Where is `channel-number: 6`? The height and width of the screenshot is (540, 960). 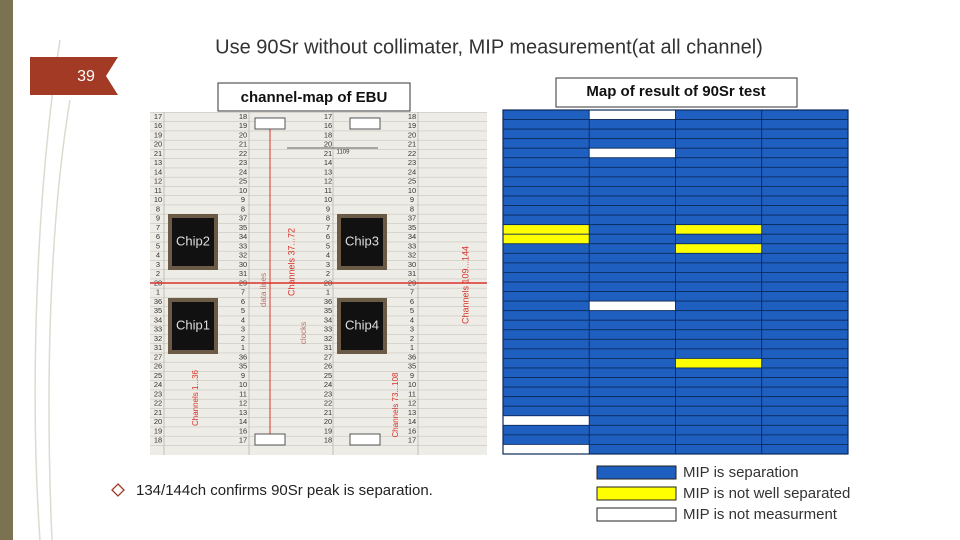
channel-number: 6 is located at coordinates (412, 301).